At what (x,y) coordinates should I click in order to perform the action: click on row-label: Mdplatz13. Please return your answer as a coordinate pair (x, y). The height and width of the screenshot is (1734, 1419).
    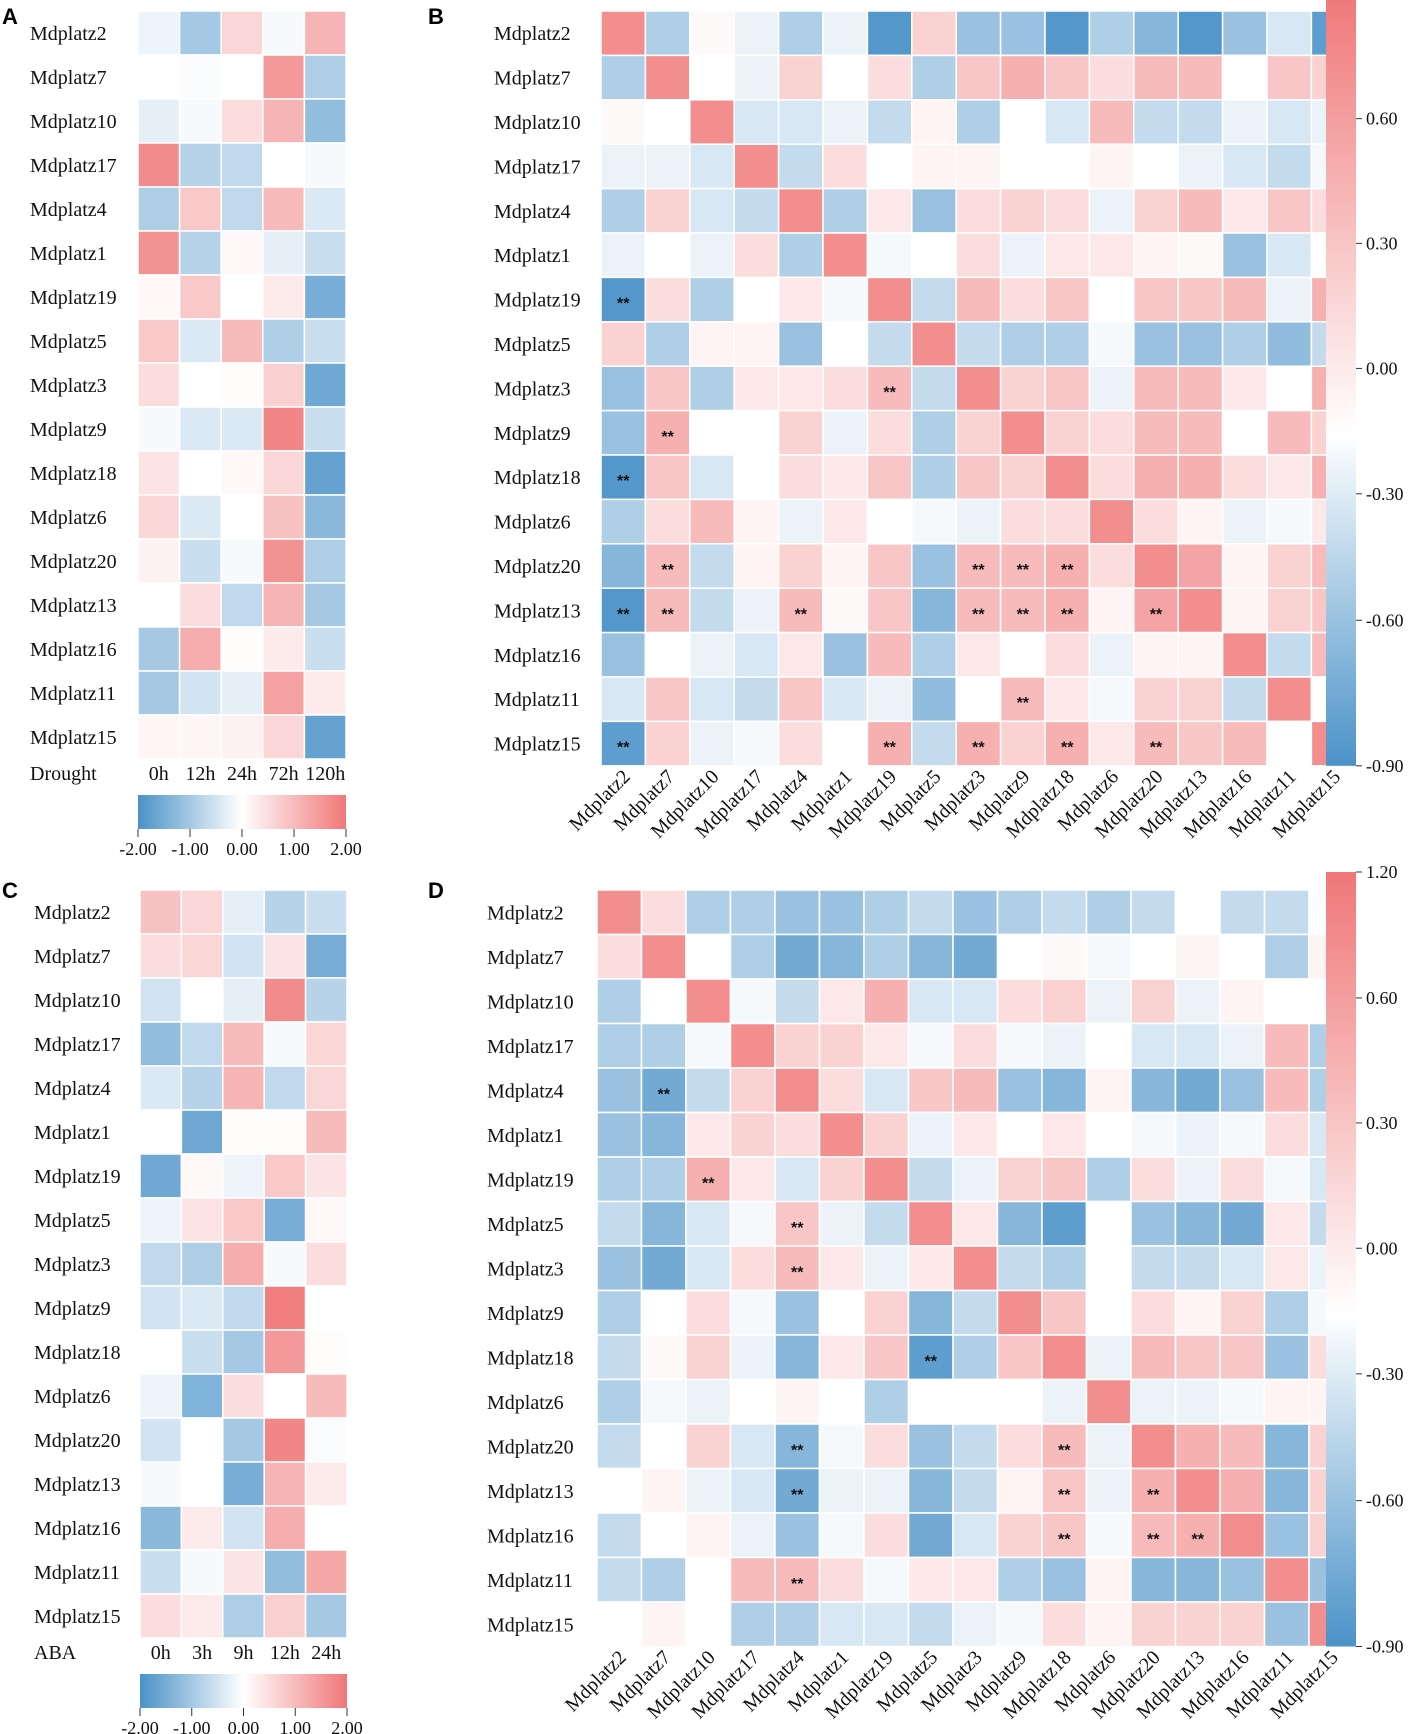
    Looking at the image, I should click on (77, 1485).